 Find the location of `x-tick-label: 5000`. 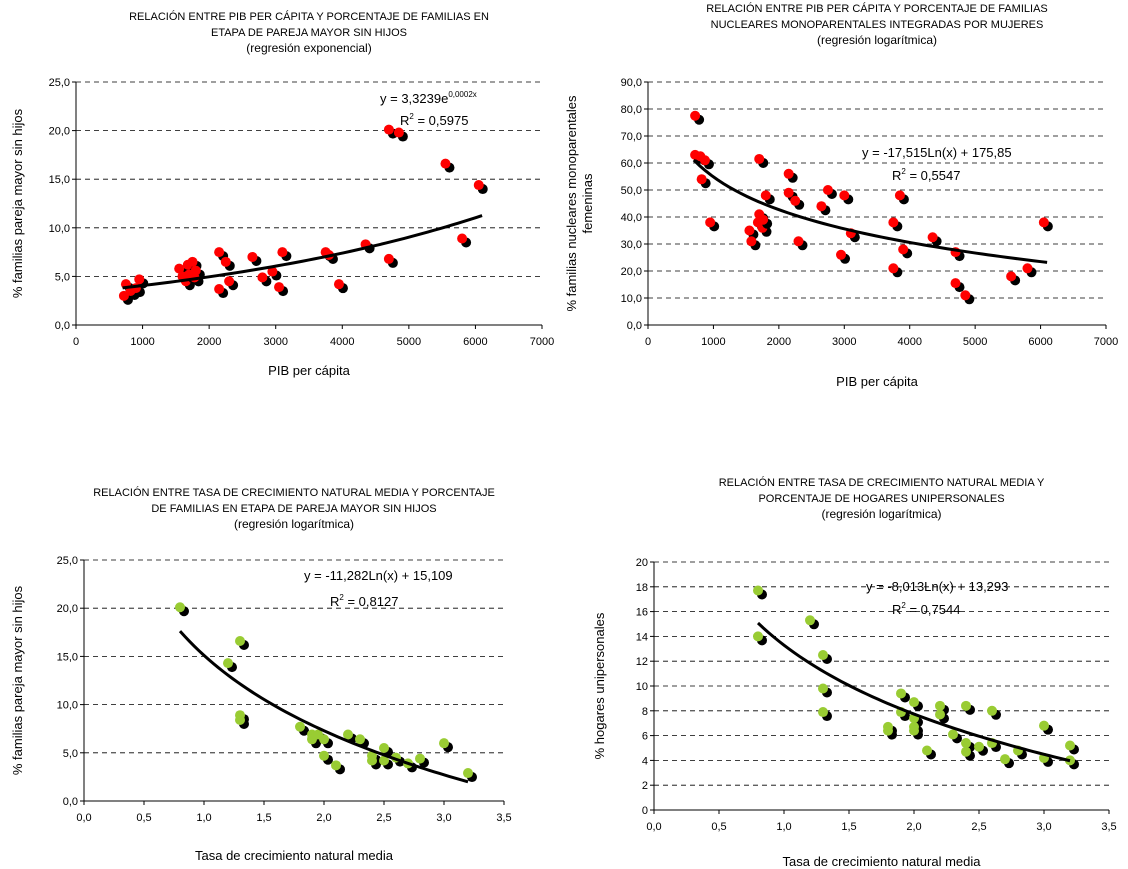

x-tick-label: 5000 is located at coordinates (975, 342).